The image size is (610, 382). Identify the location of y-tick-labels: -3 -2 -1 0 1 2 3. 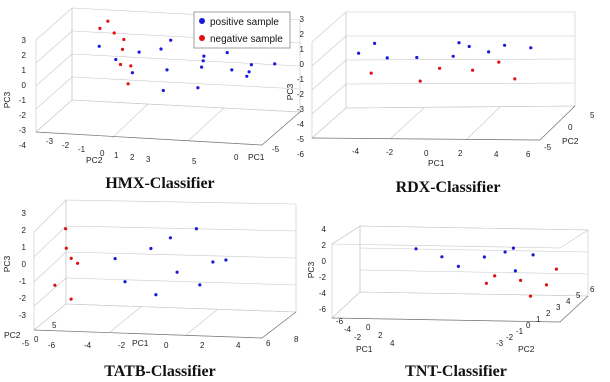
(98, 150).